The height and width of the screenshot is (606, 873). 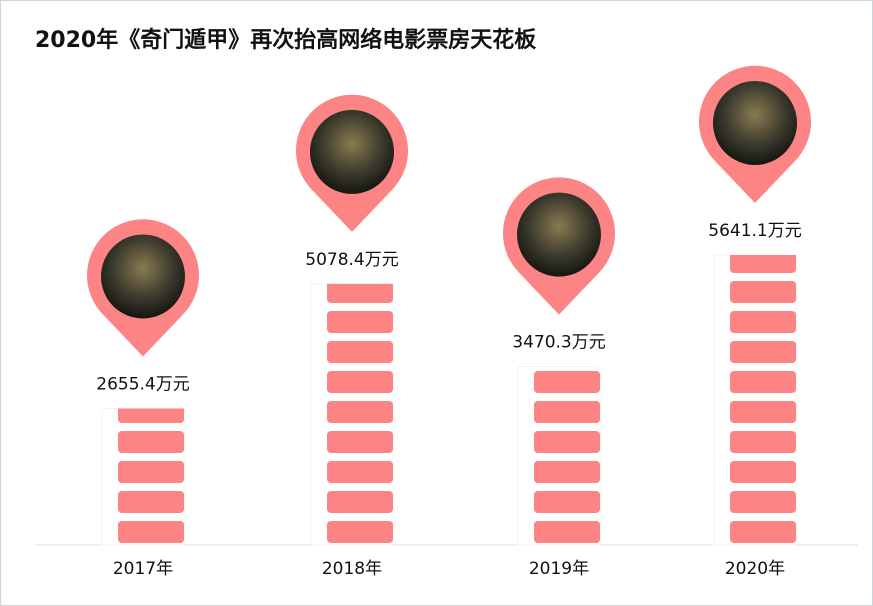 I want to click on value-label: 5078.4万元, so click(x=351, y=260).